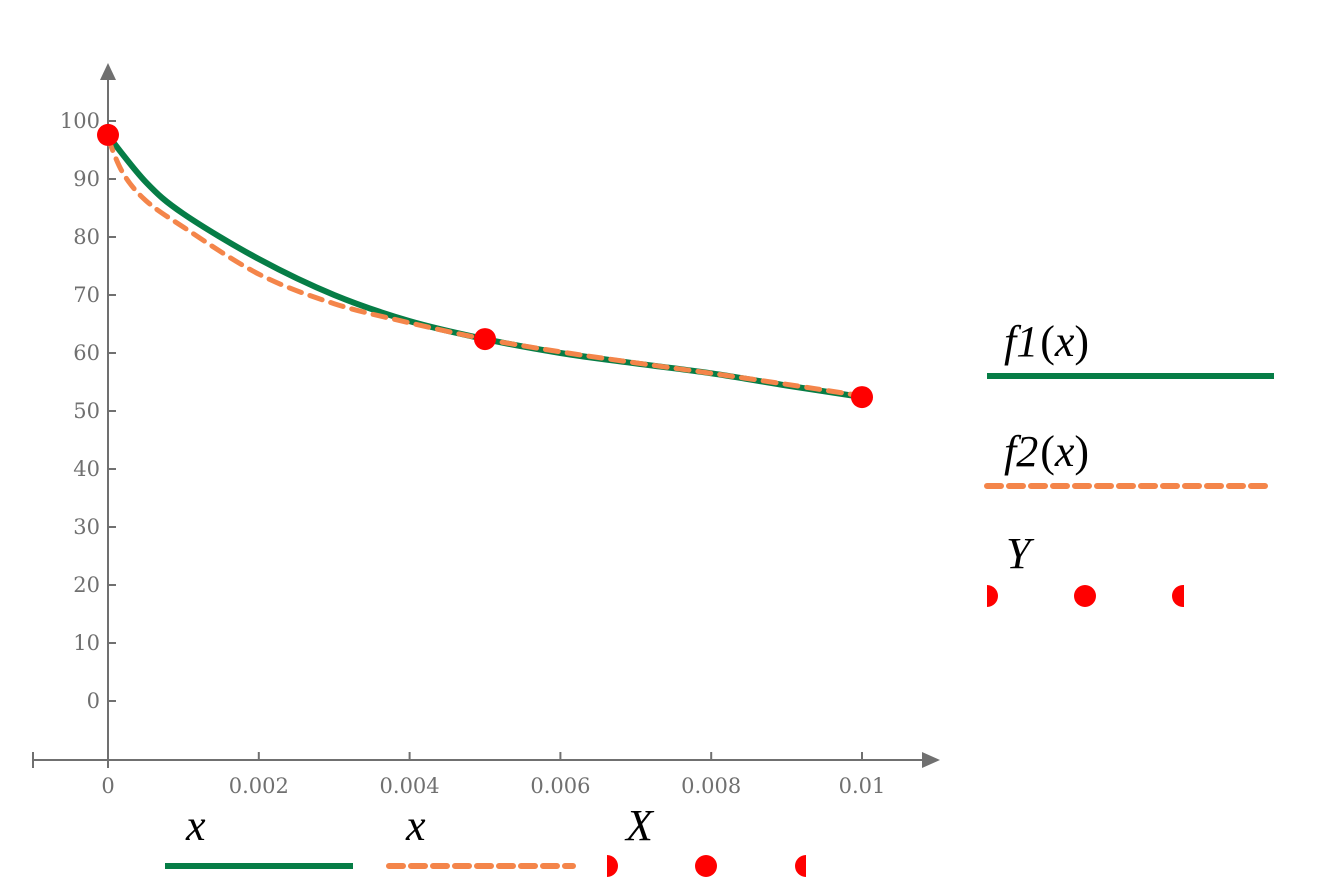 Image resolution: width=1323 pixels, height=888 pixels. I want to click on x-tick-label: 0, so click(107, 786).